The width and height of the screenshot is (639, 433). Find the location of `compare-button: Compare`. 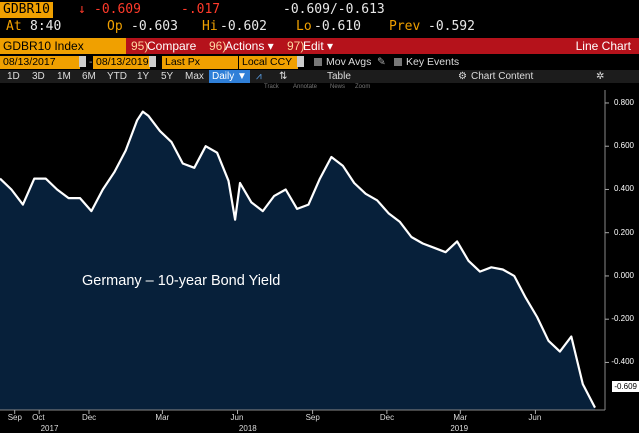

compare-button: Compare is located at coordinates (172, 46).